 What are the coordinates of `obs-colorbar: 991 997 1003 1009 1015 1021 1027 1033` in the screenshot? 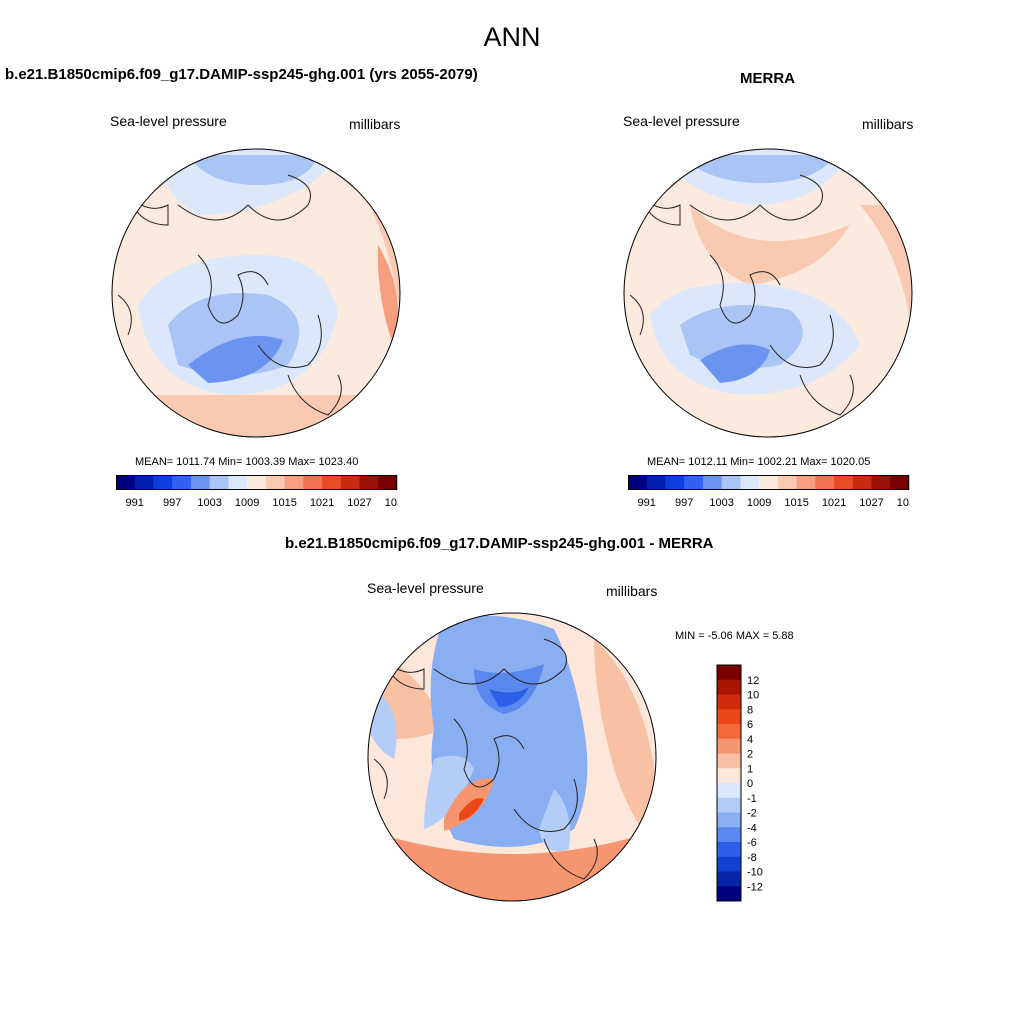 It's located at (769, 492).